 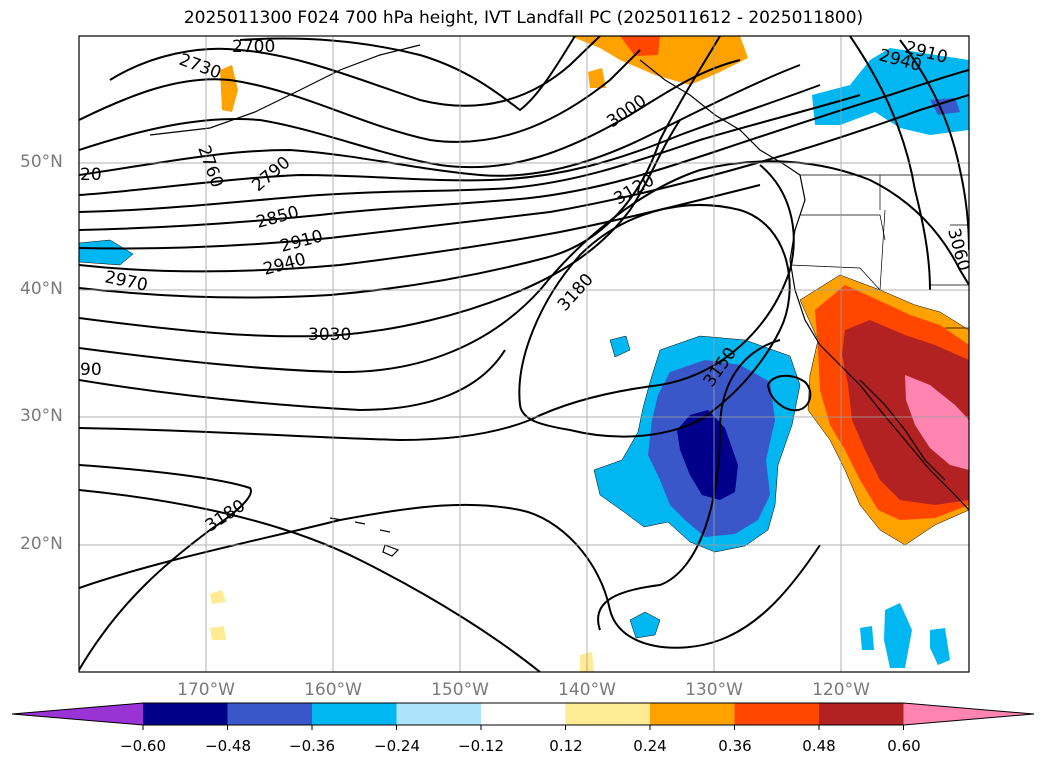 What do you see at coordinates (937, 422) in the screenshot?
I see `positive-anomaly-max` at bounding box center [937, 422].